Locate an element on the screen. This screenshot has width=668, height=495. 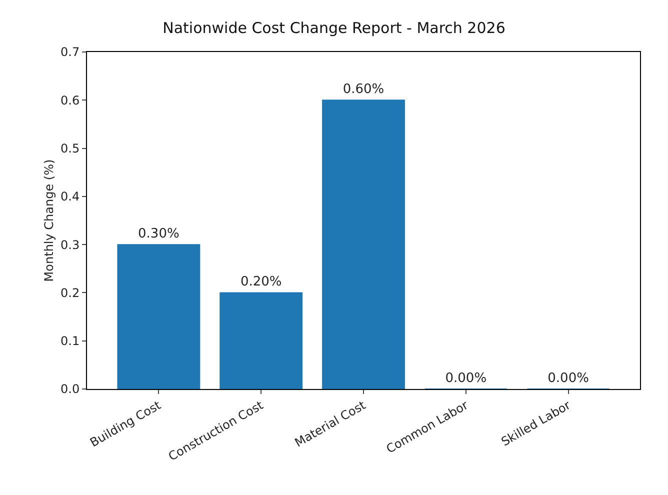
y-tick-label: 0.6 is located at coordinates (70, 100).